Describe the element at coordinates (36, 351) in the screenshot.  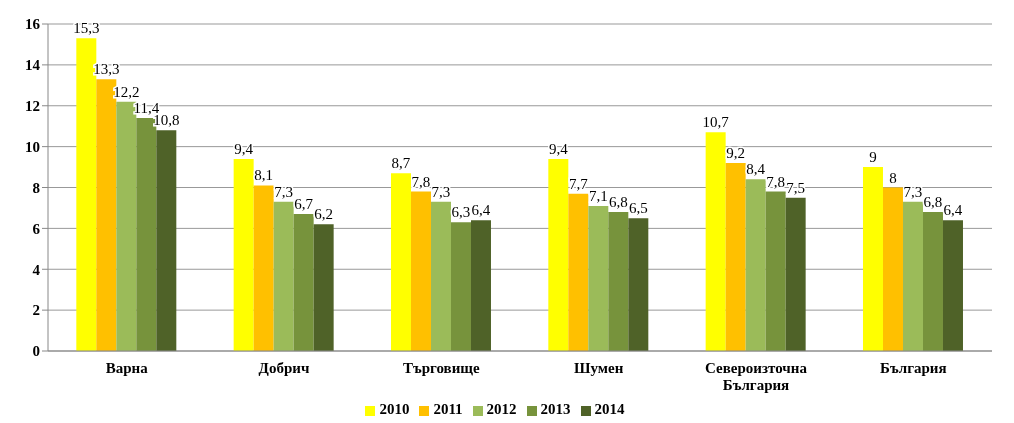
I see `y-tick-label: 0` at that location.